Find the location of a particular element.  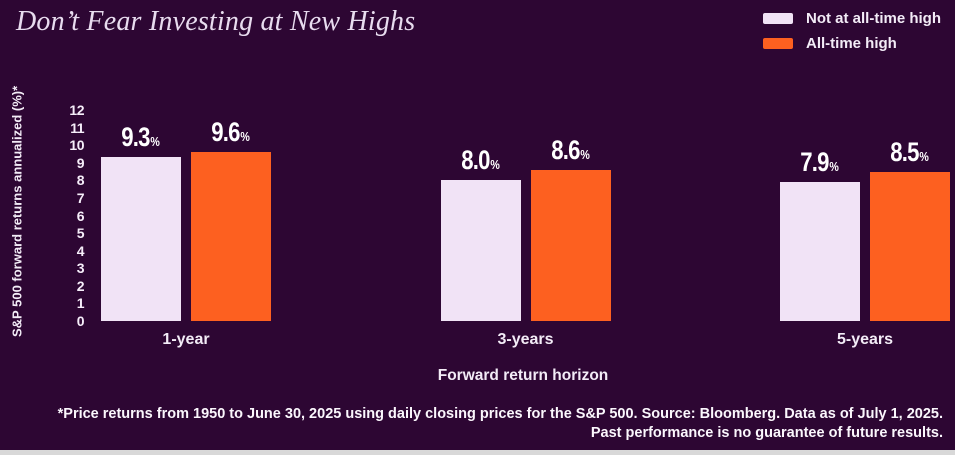

bar-cell: 7.9% is located at coordinates (820, 215).